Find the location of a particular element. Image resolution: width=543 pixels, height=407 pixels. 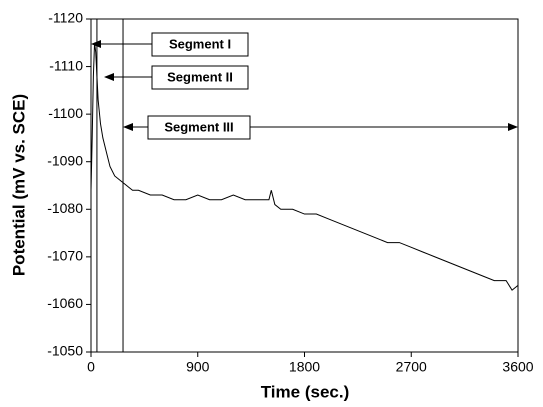

x-tick-label: 900 is located at coordinates (198, 367).